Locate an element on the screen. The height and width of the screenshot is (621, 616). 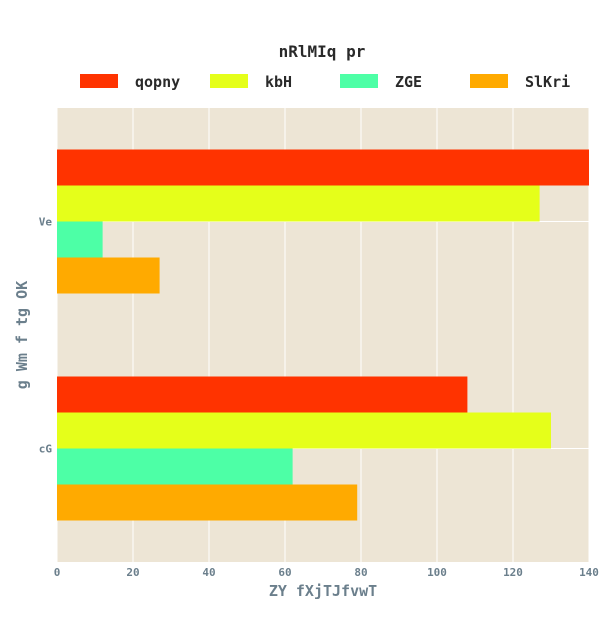
x-tick-label: 60 is located at coordinates (284, 572).